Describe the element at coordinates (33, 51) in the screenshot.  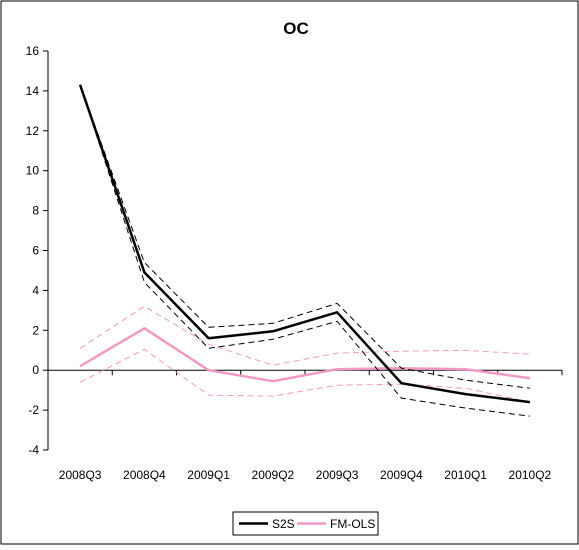
I see `y-tick-label: 16` at that location.